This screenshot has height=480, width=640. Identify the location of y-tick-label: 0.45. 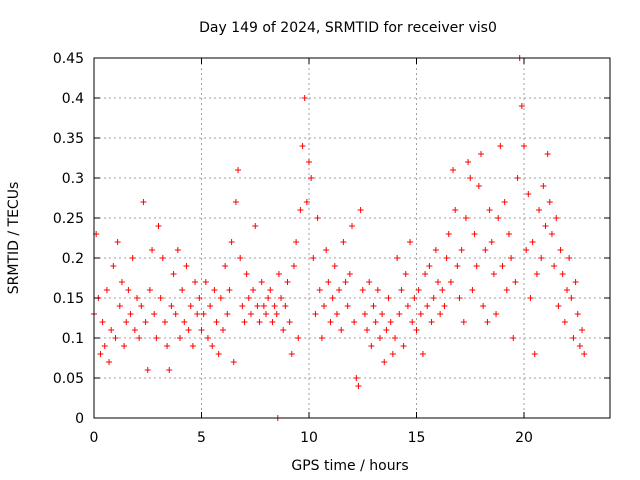
(68, 59).